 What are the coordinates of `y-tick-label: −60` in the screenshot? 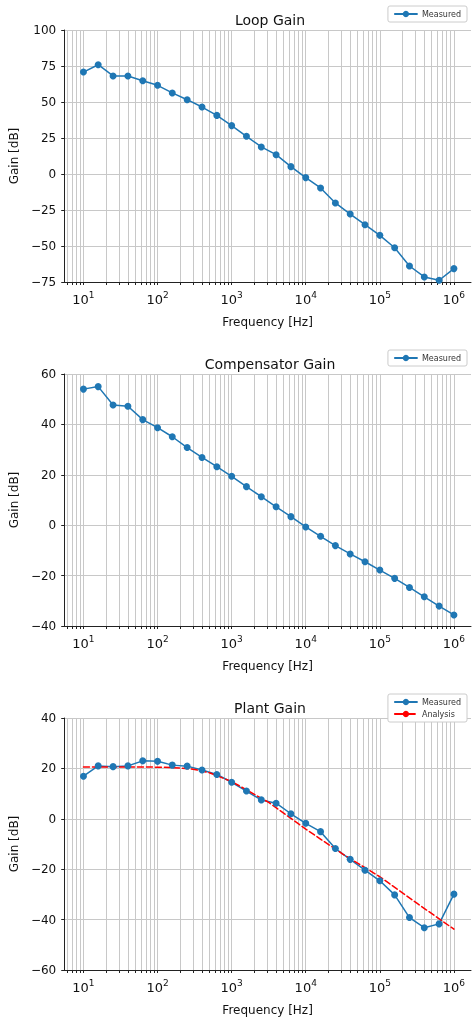 It's located at (43, 970).